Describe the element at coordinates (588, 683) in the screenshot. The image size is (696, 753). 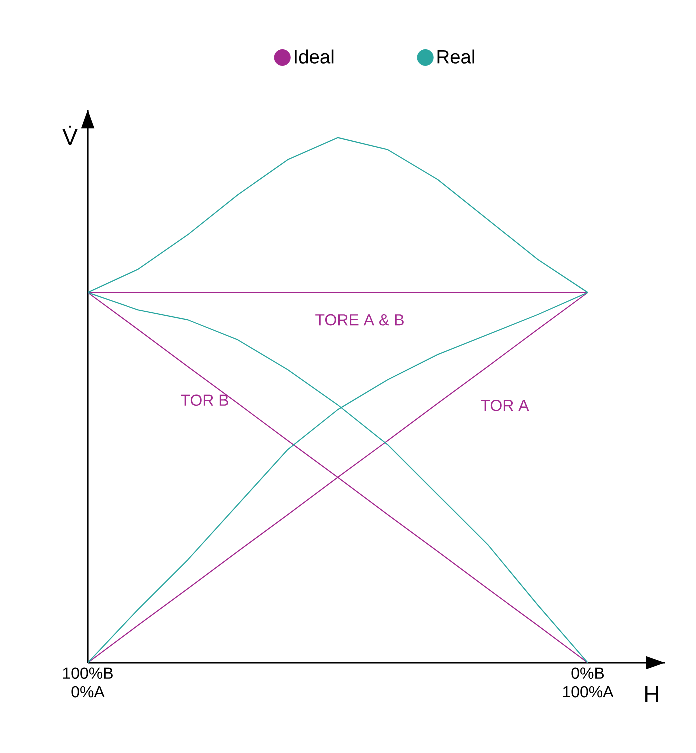
I see `x-tick-label: 0%B 100%A` at that location.